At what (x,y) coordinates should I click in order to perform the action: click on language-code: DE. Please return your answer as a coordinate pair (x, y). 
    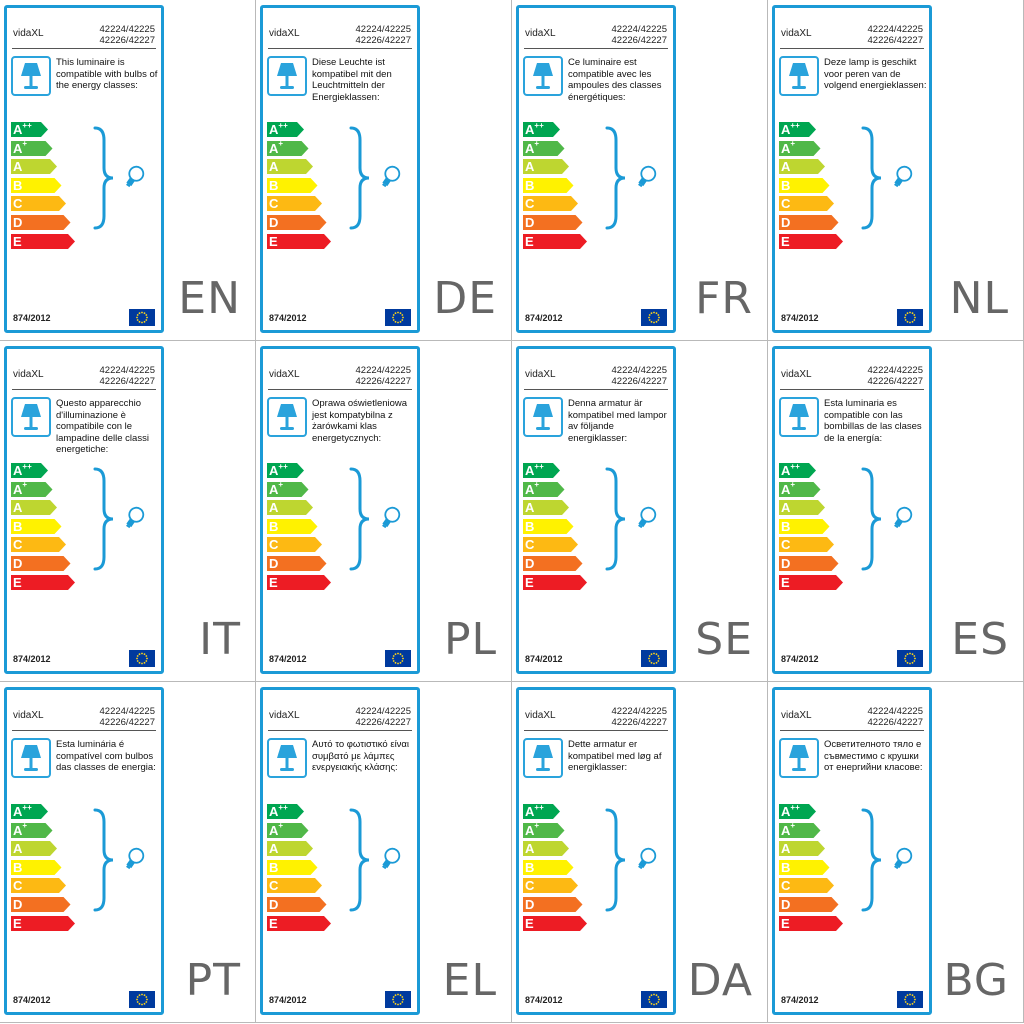
    Looking at the image, I should click on (465, 298).